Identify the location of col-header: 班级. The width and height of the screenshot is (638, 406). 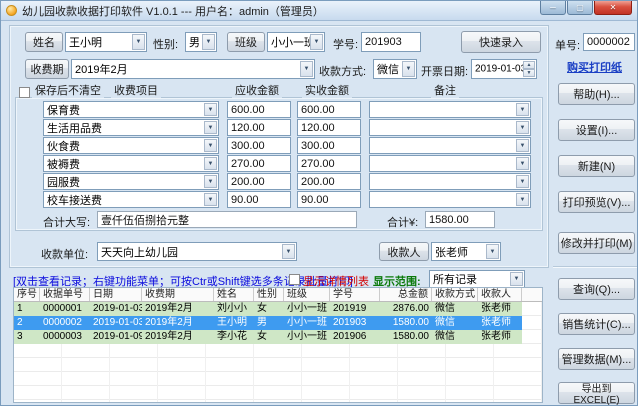
(307, 294).